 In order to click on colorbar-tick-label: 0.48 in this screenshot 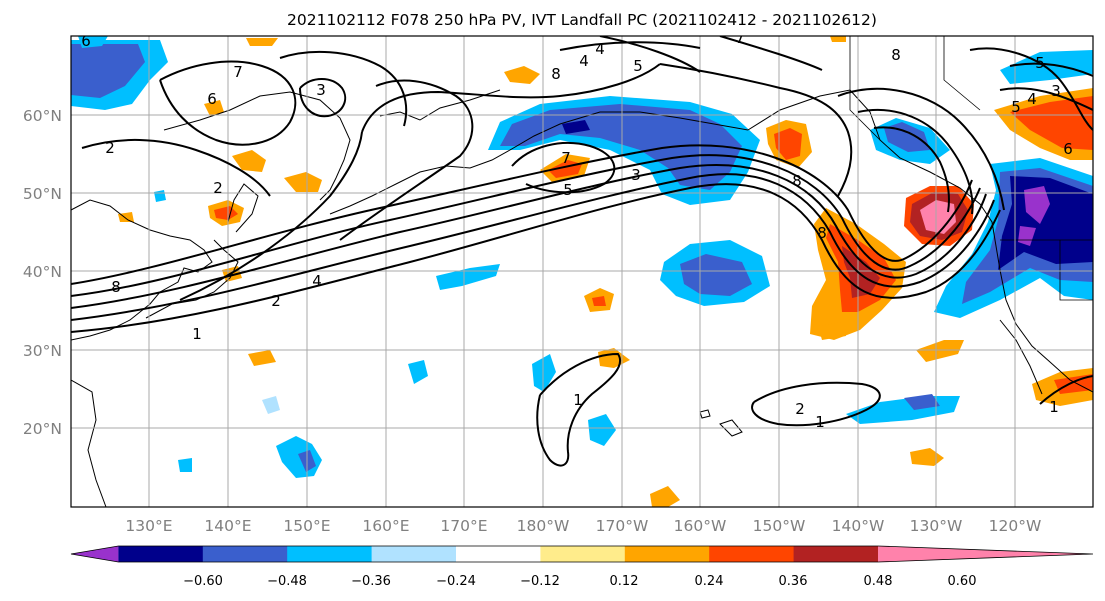, I will do `click(878, 581)`.